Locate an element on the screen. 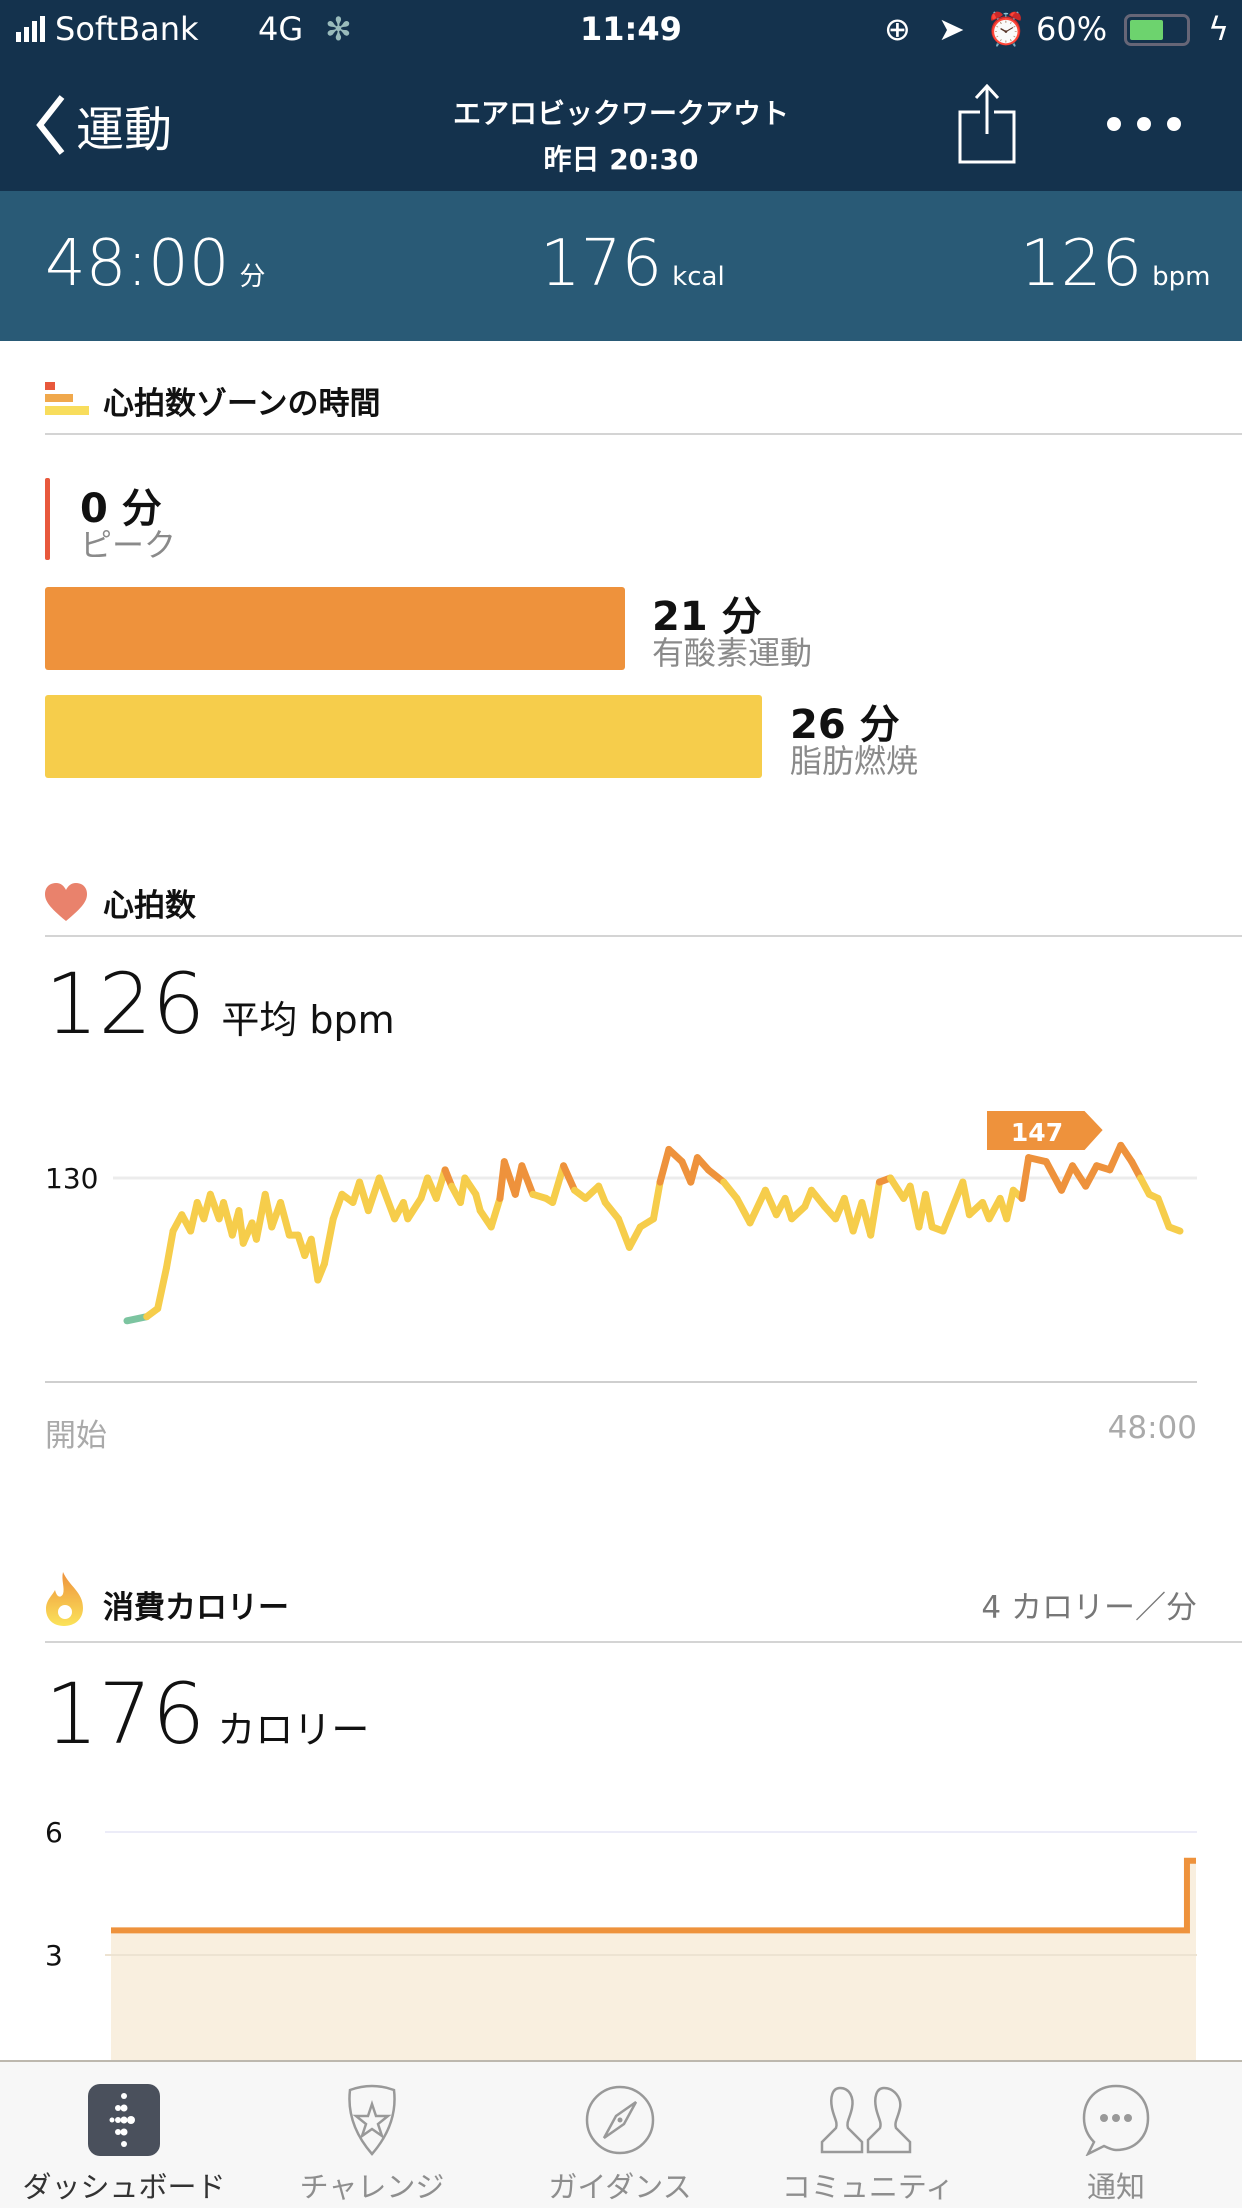 This screenshot has height=2210, width=1242. battery-icon is located at coordinates (1157, 30).